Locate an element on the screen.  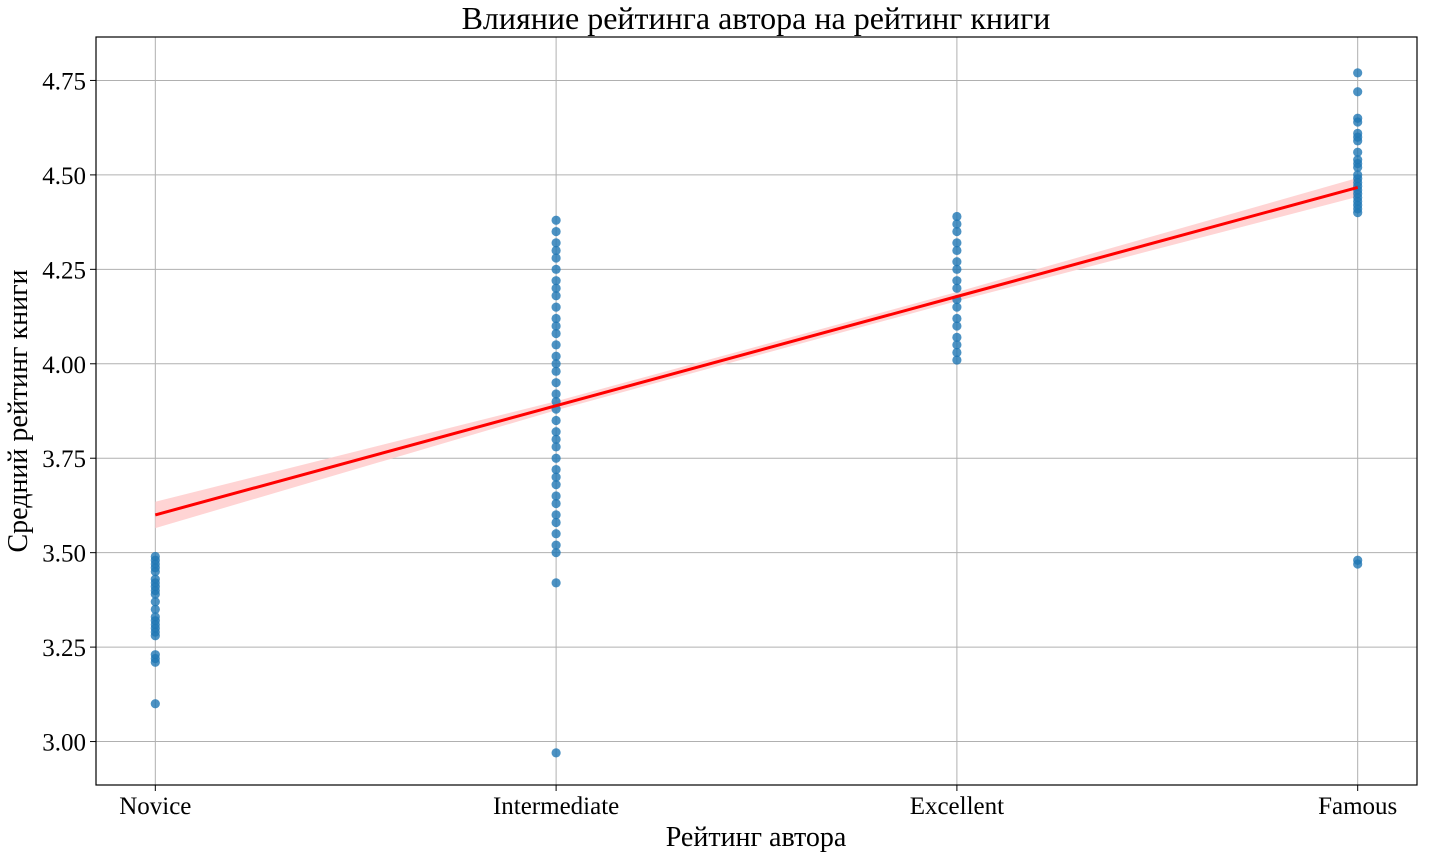
y-tick-label: 3.50 is located at coordinates (64, 554).